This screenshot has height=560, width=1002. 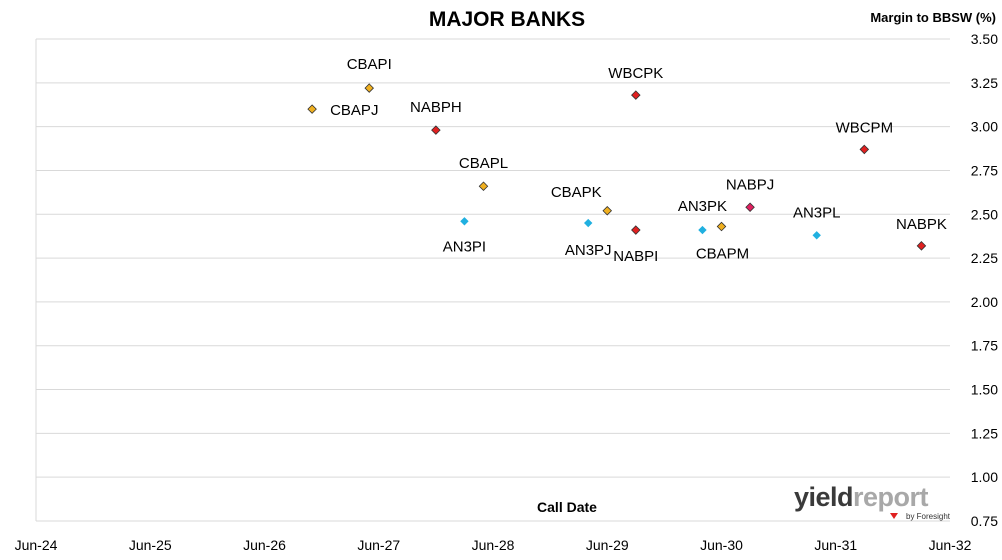 What do you see at coordinates (483, 163) in the screenshot?
I see `data-label-cbapl: CBAPL` at bounding box center [483, 163].